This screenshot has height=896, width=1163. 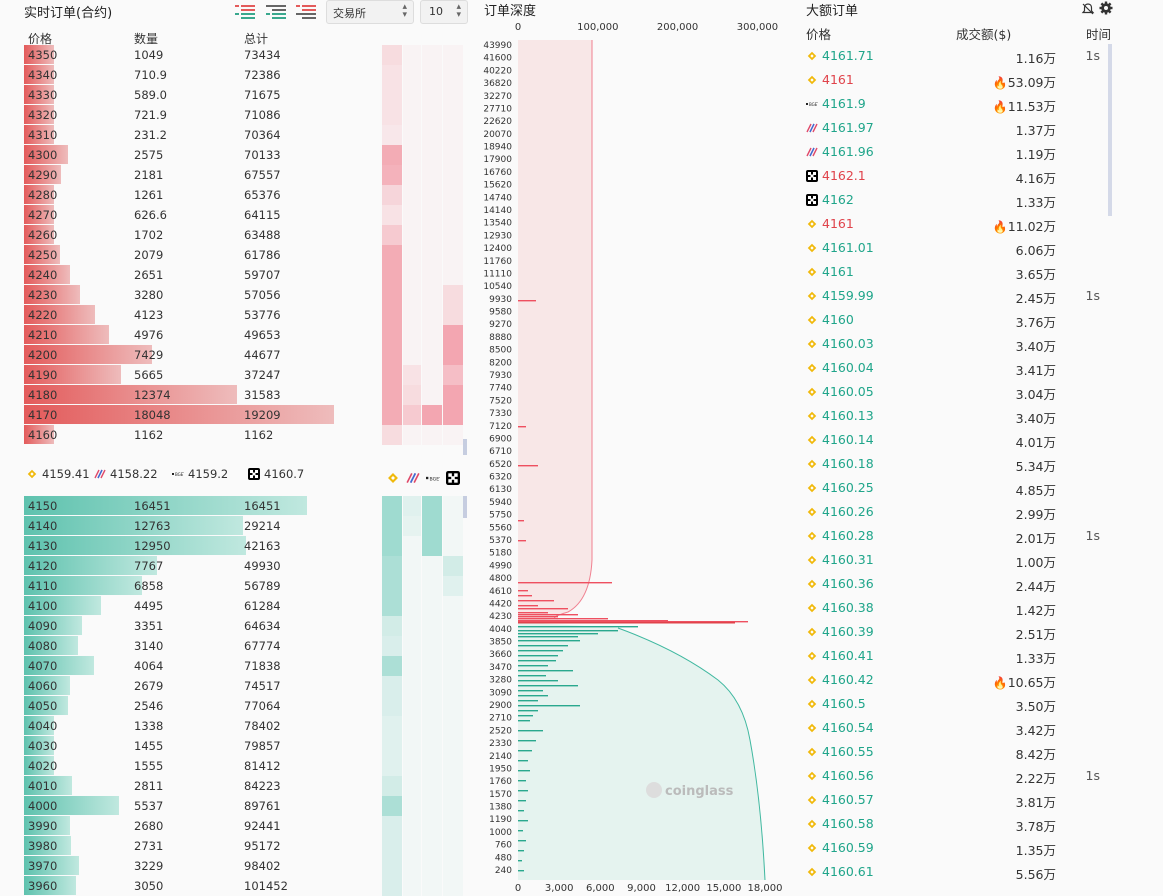 I want to click on big-order-row: 4160.38 1.42万, so click(x=966, y=608).